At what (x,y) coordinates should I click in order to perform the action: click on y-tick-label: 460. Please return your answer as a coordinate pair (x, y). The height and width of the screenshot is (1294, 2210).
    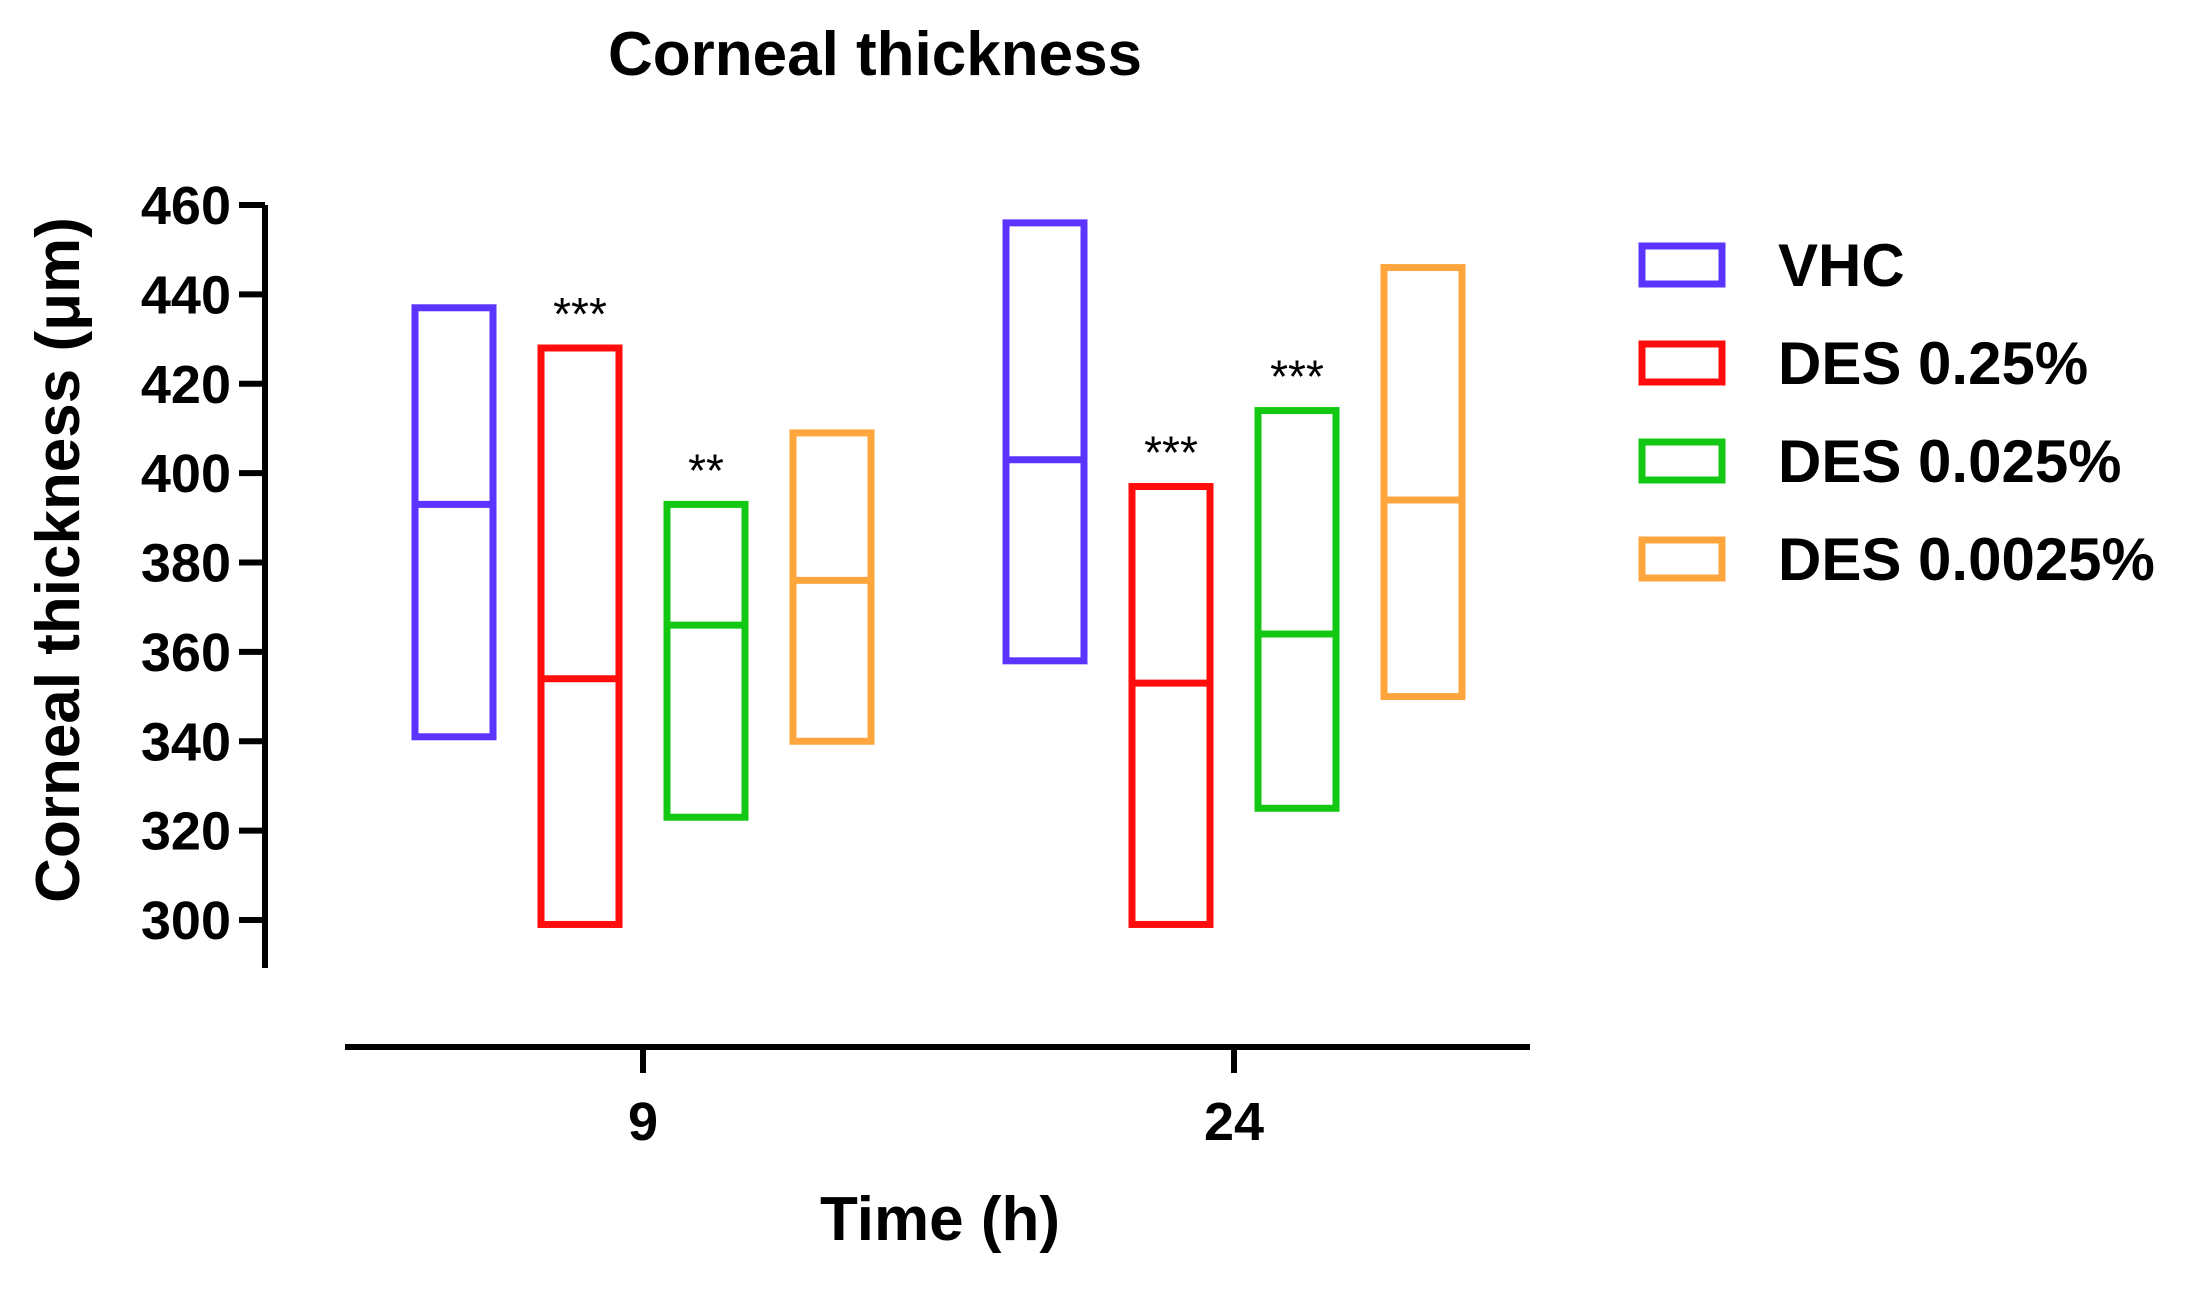
    Looking at the image, I should click on (186, 206).